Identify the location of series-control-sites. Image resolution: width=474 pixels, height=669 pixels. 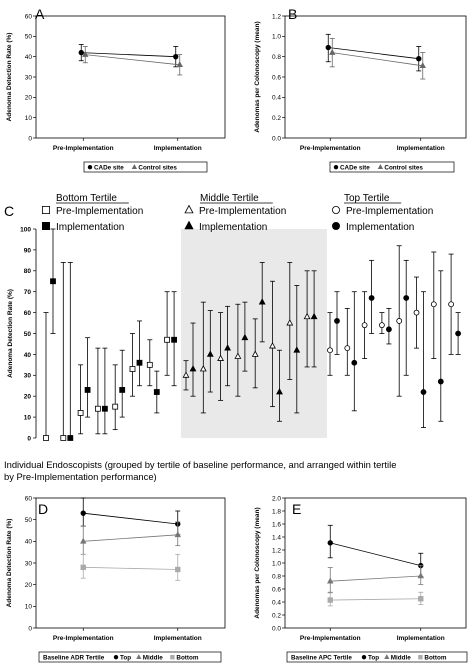
(132, 61).